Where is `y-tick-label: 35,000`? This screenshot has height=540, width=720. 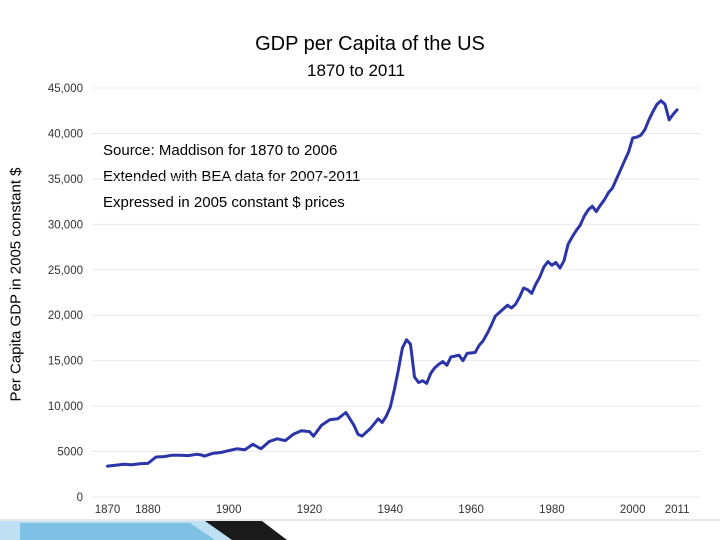 y-tick-label: 35,000 is located at coordinates (65, 180).